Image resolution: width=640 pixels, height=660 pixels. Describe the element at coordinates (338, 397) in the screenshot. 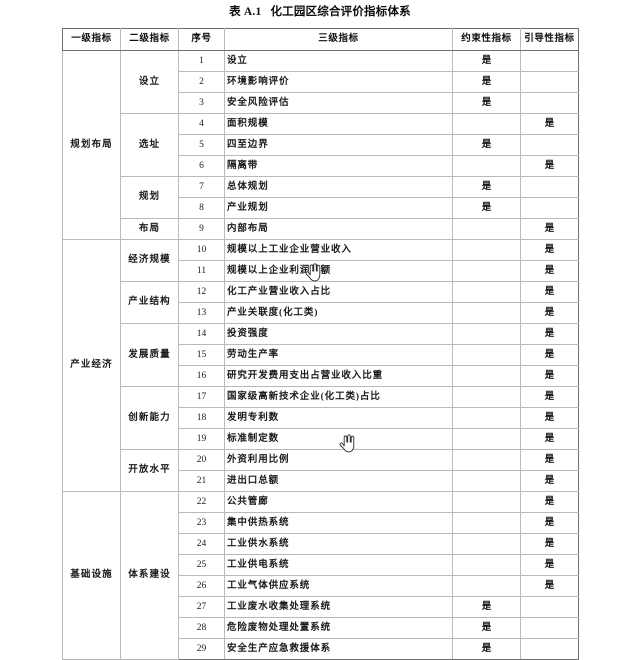

I see `cell-level3-17: 国家级高新技术企业(化工类)占比` at that location.